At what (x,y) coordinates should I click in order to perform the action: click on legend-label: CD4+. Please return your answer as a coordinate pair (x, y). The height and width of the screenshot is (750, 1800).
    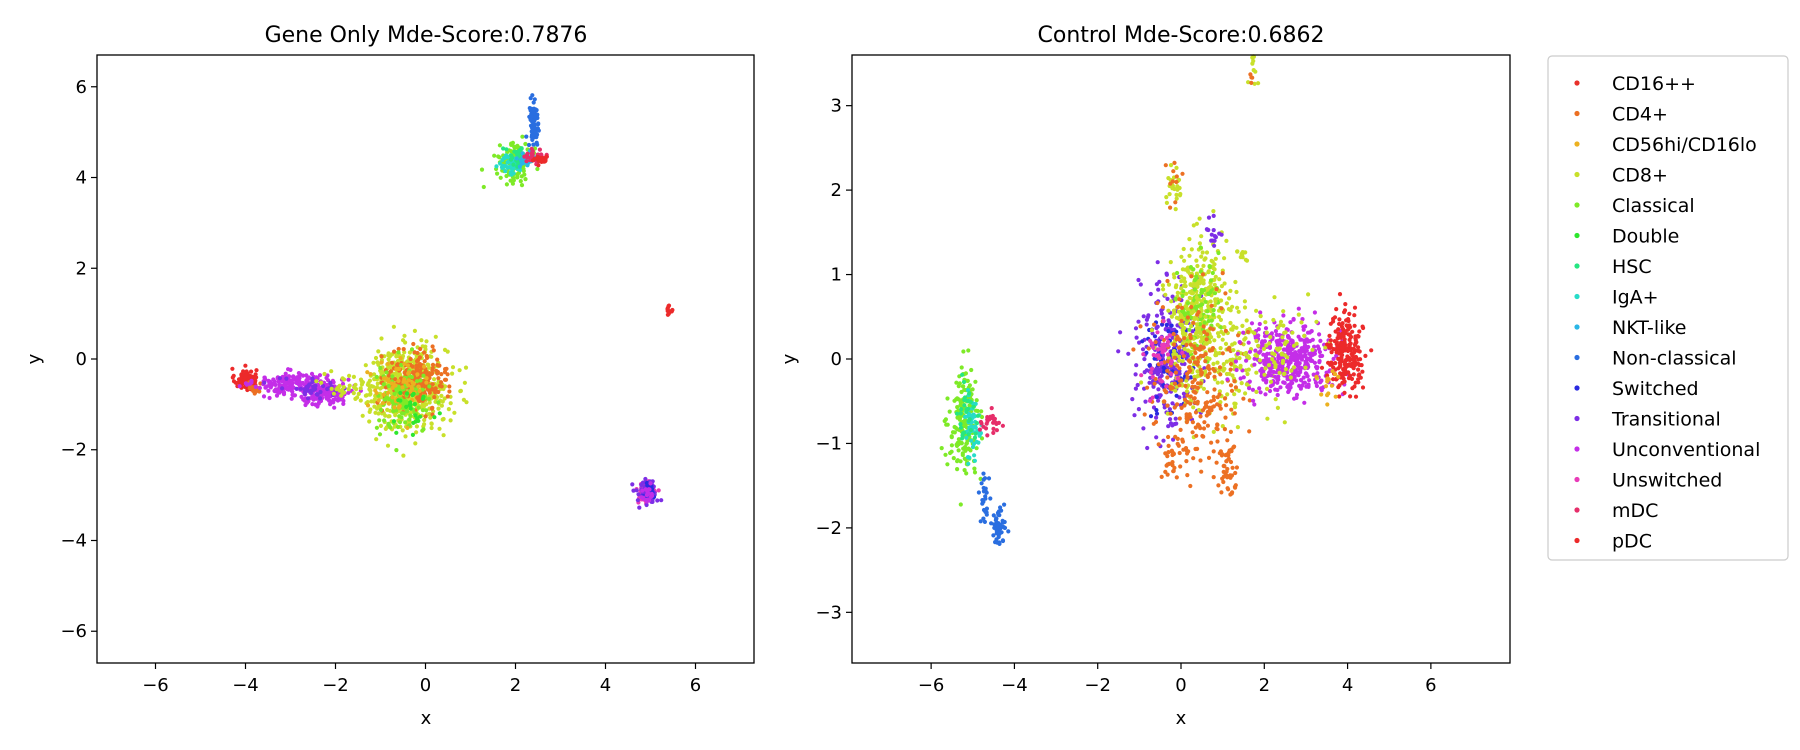
    Looking at the image, I should click on (1640, 115).